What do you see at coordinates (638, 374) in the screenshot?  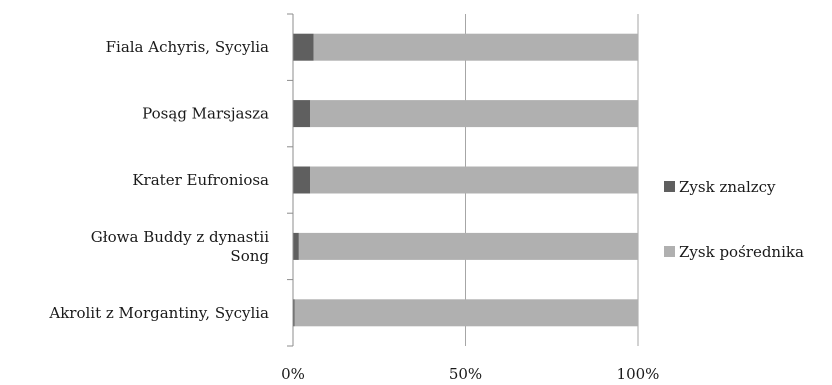 I see `x-tick-label: 100%` at bounding box center [638, 374].